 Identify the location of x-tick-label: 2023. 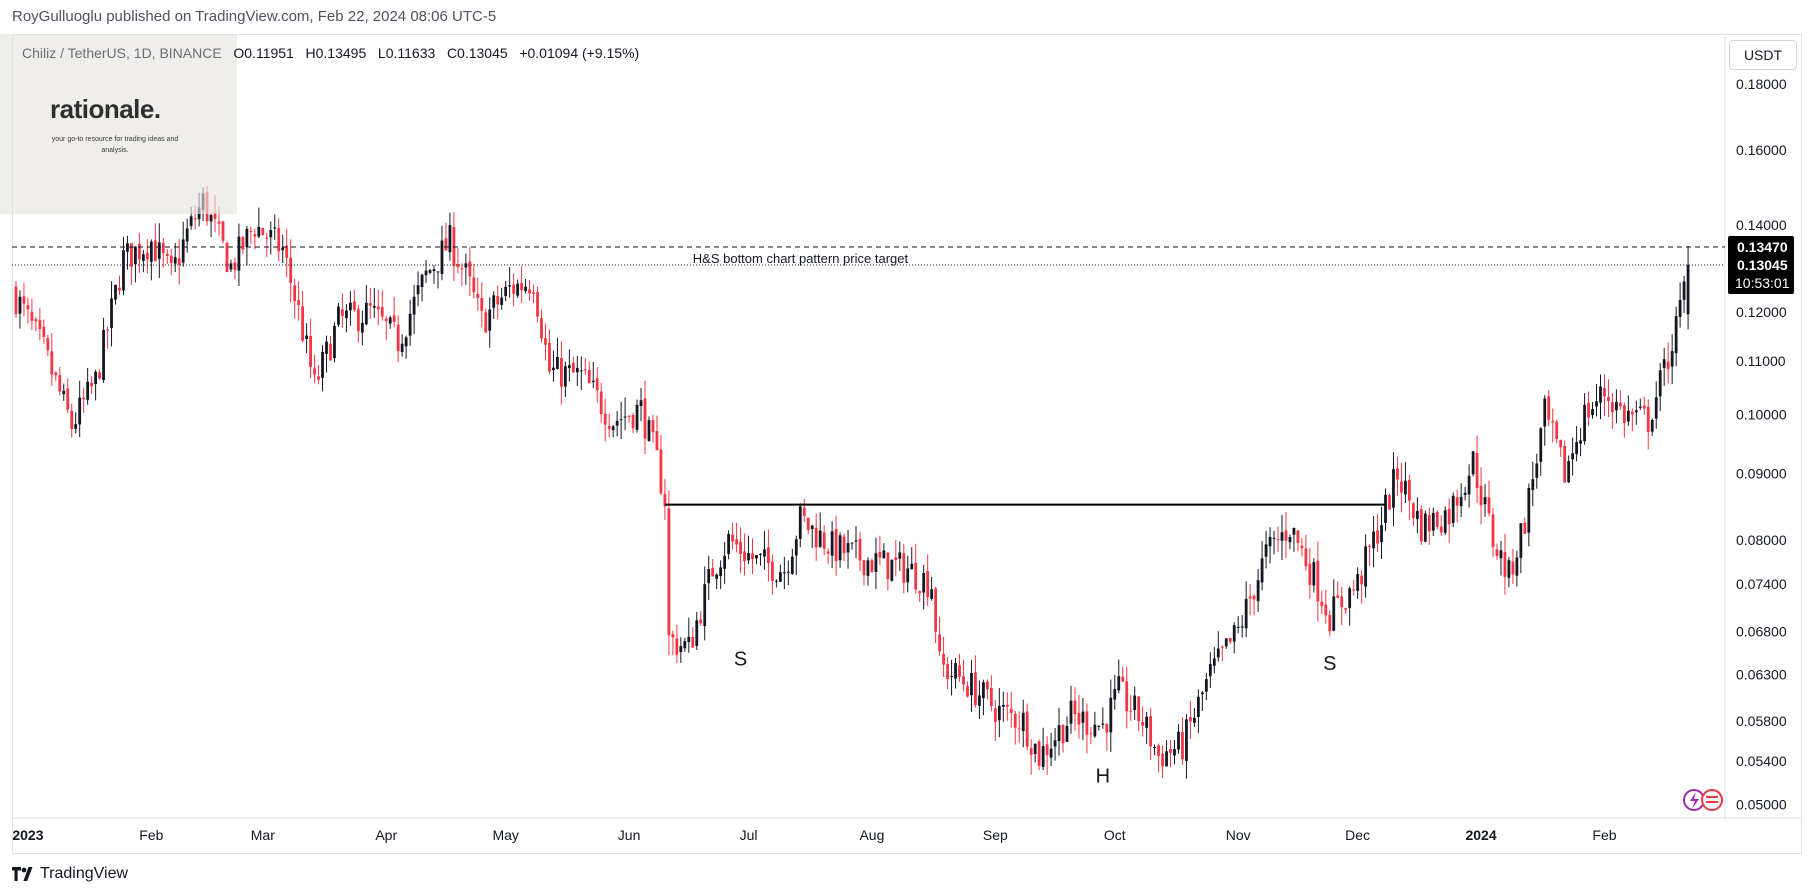
(27, 835).